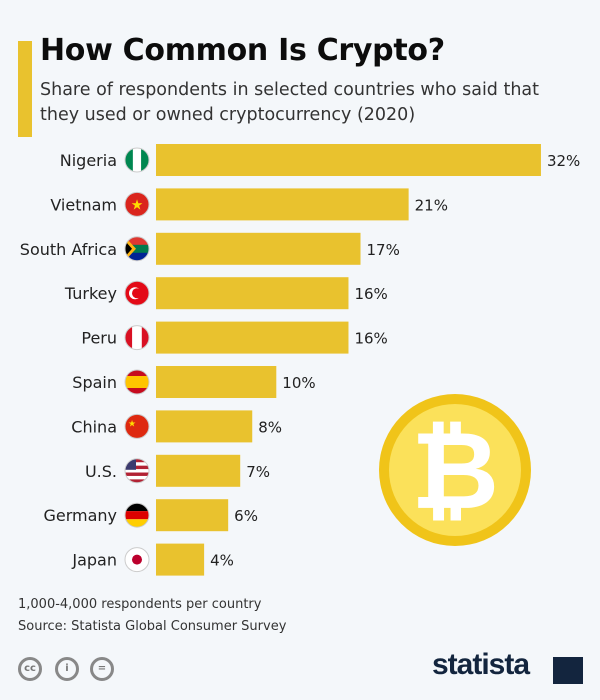 The width and height of the screenshot is (600, 700). Describe the element at coordinates (94, 426) in the screenshot. I see `category-label: China` at that location.